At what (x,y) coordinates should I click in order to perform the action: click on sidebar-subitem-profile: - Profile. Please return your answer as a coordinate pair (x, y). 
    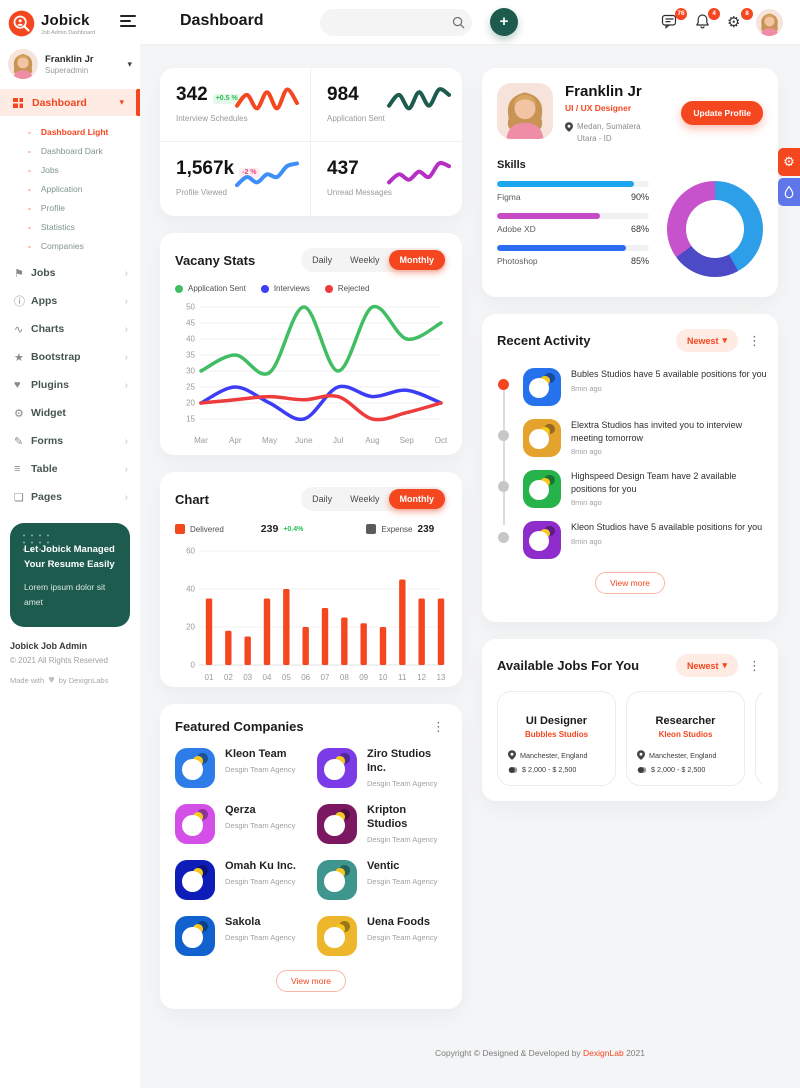
    Looking at the image, I should click on (70, 207).